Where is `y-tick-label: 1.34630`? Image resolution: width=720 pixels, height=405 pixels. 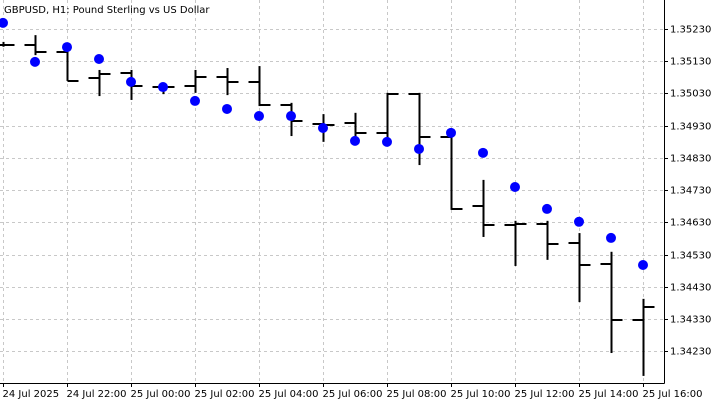 y-tick-label: 1.34630 is located at coordinates (690, 223).